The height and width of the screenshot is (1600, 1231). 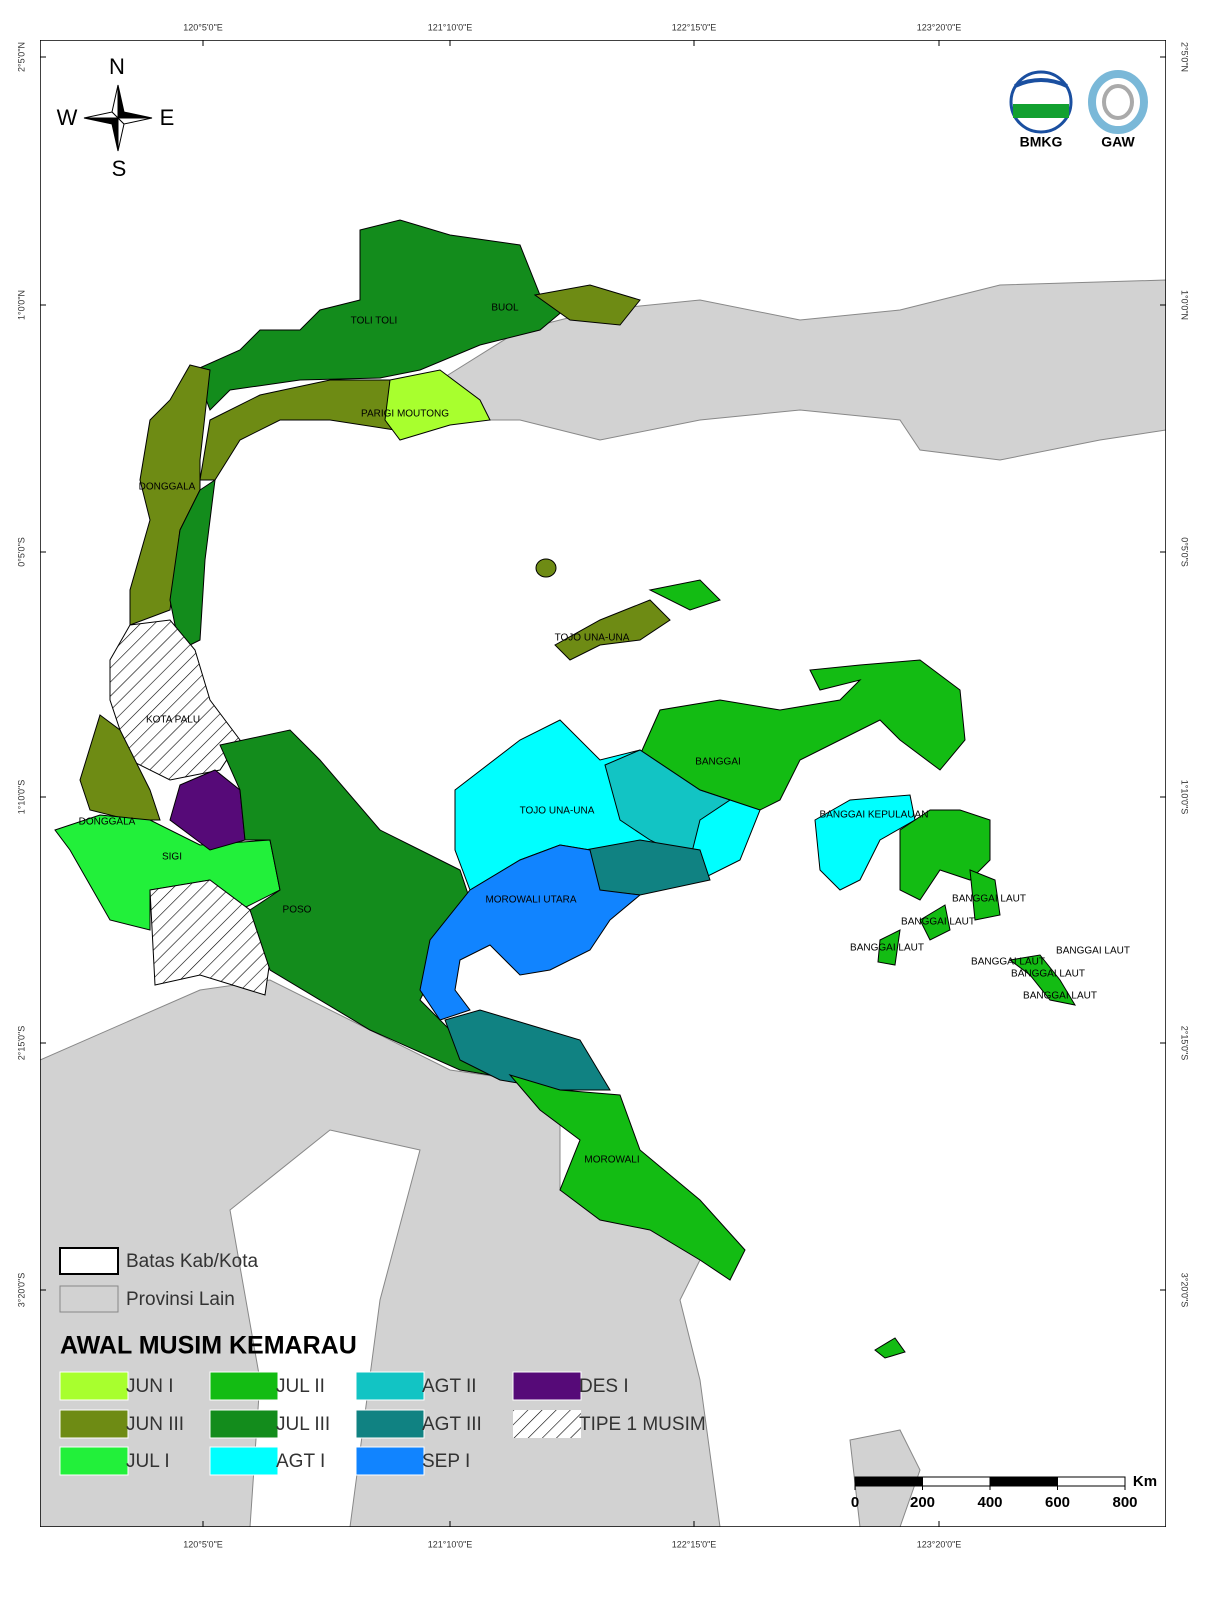 I want to click on region-label: BANGGAI KEPULAUAN, so click(x=874, y=815).